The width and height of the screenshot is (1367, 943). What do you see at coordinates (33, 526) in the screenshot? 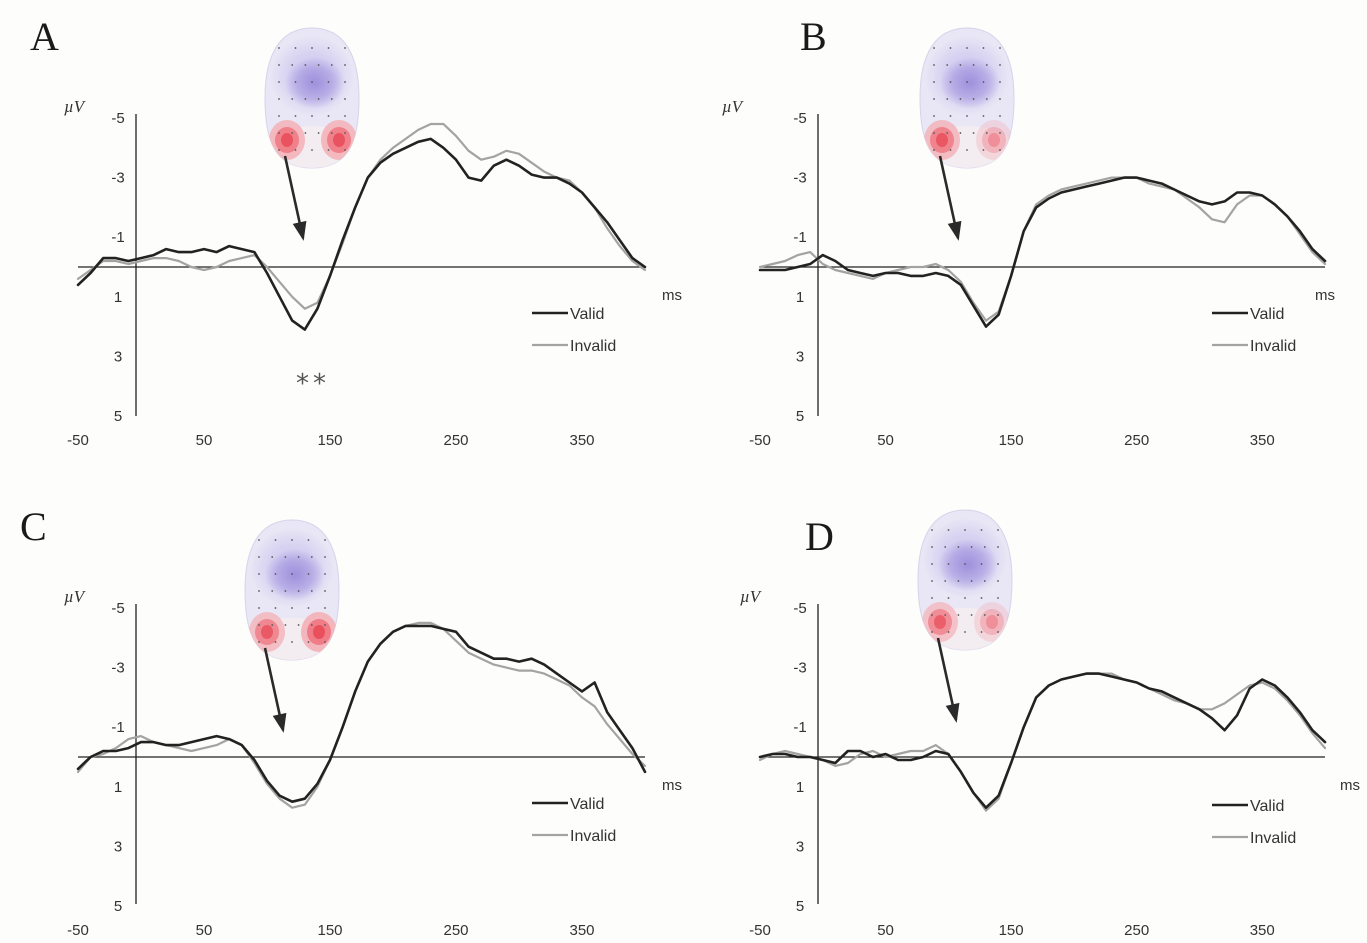
I see `panel-letter-c: C` at bounding box center [33, 526].